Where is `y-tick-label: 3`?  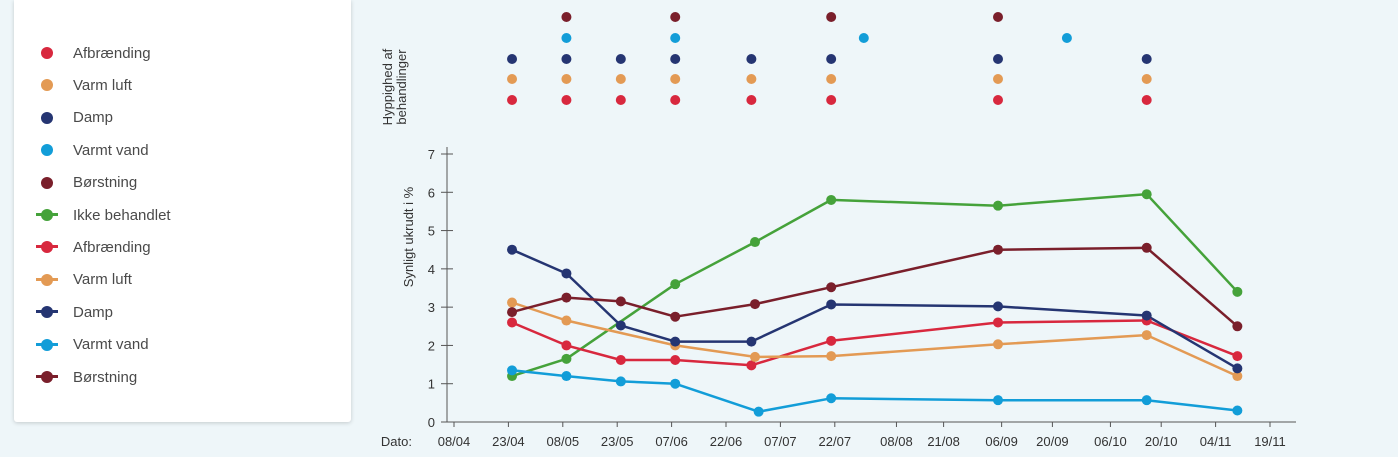 y-tick-label: 3 is located at coordinates (431, 307).